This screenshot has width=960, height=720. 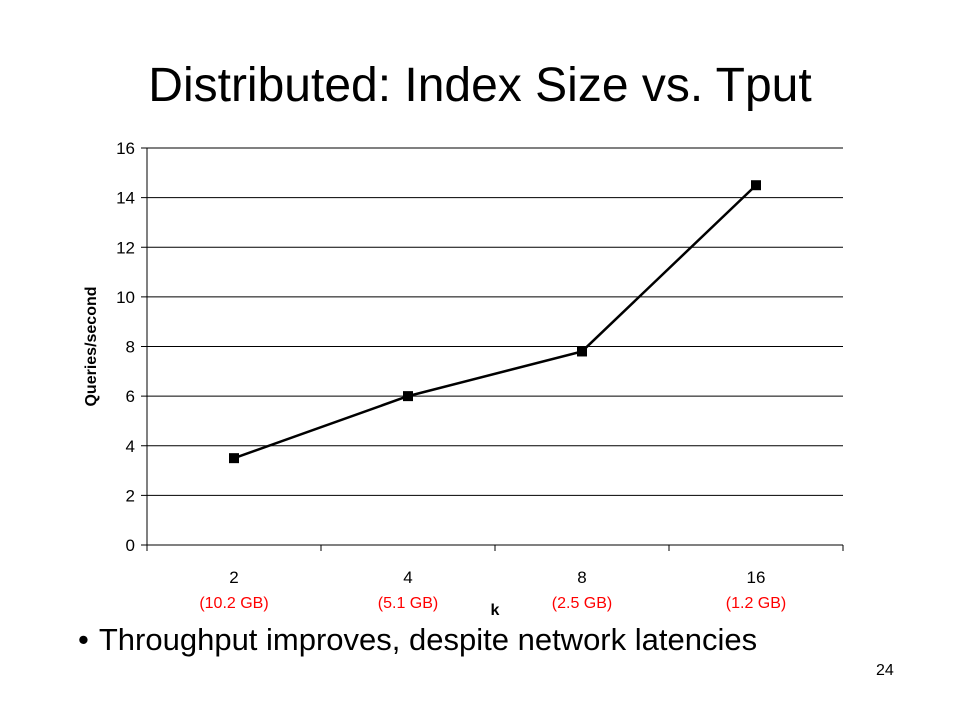 I want to click on x-category-annotation: (2.5 GB), so click(x=582, y=603).